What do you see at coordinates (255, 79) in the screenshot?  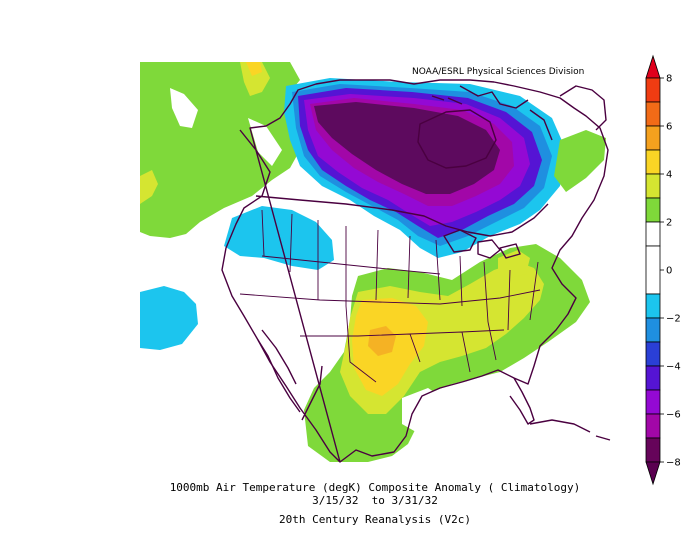 I see `warmer-anomaly-northwest` at bounding box center [255, 79].